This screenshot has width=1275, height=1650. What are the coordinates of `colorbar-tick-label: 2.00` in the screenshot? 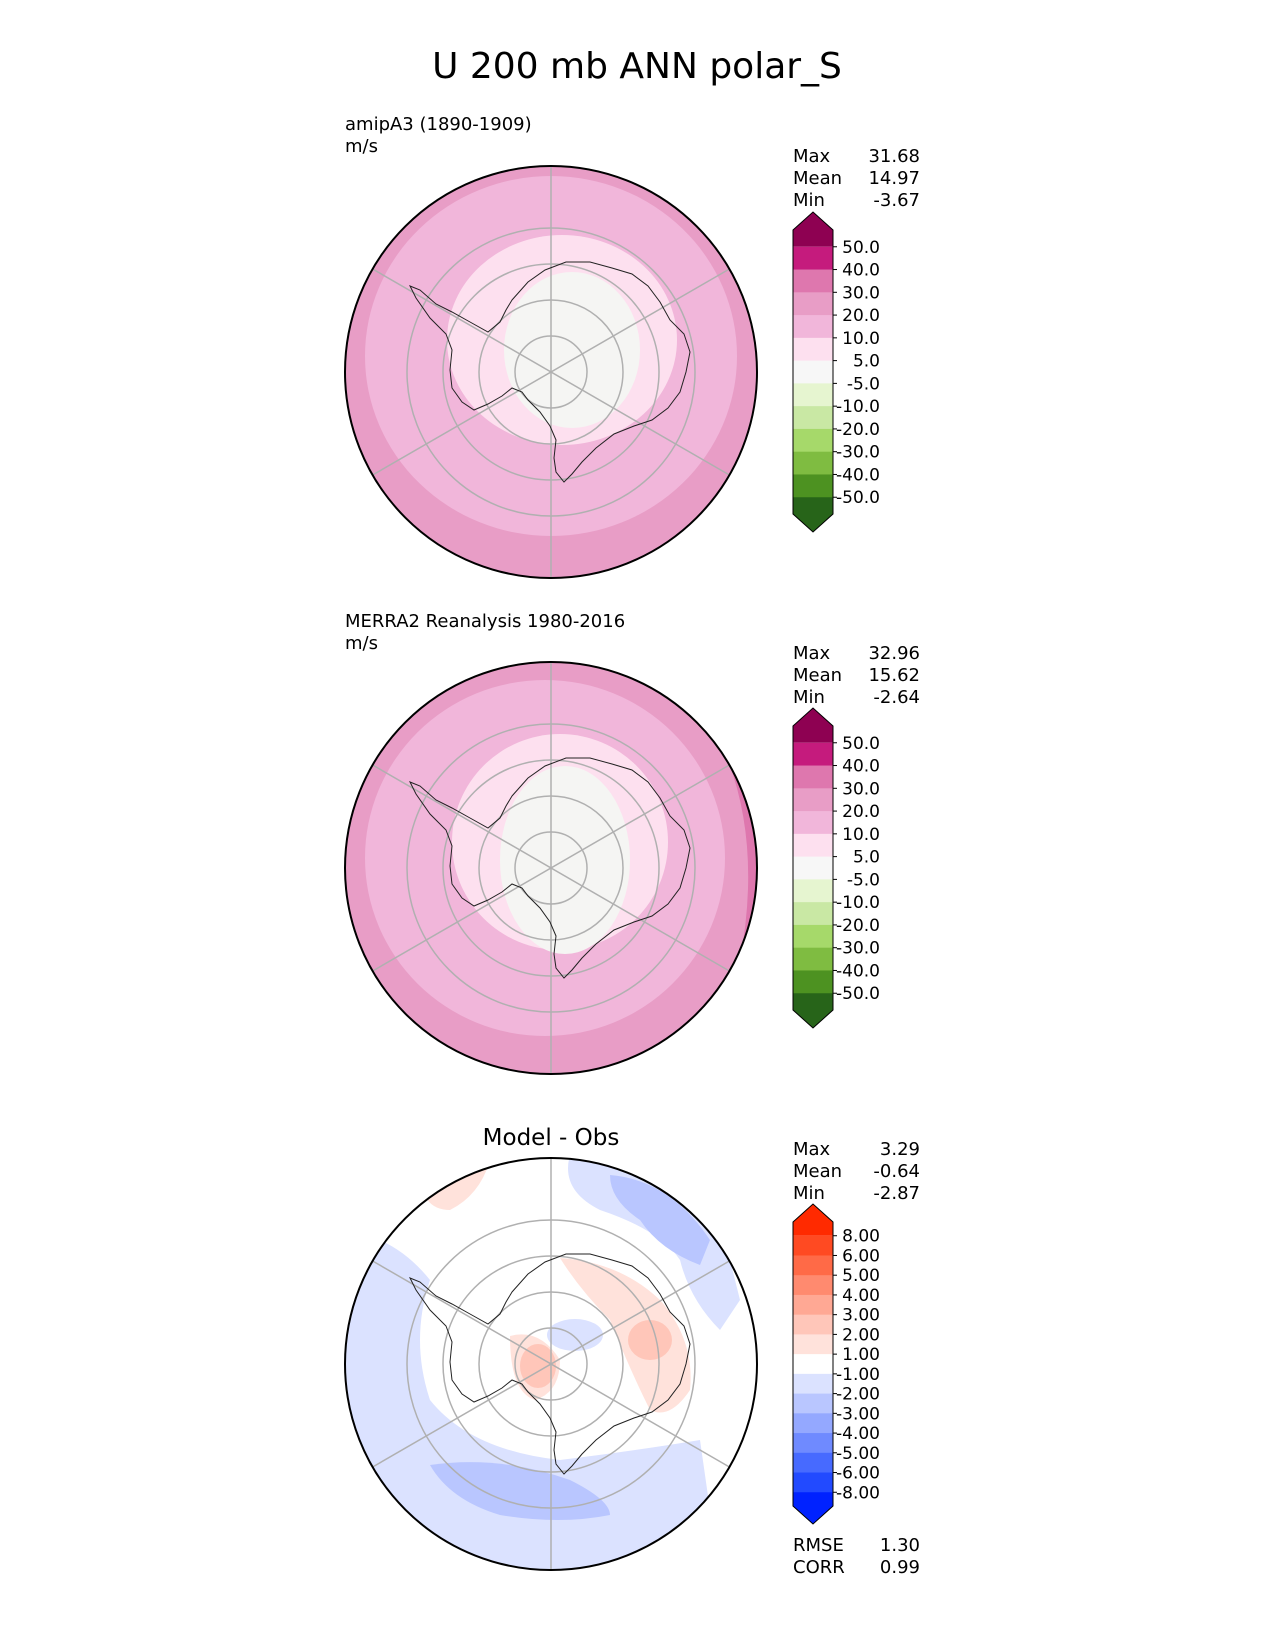 It's located at (861, 1335).